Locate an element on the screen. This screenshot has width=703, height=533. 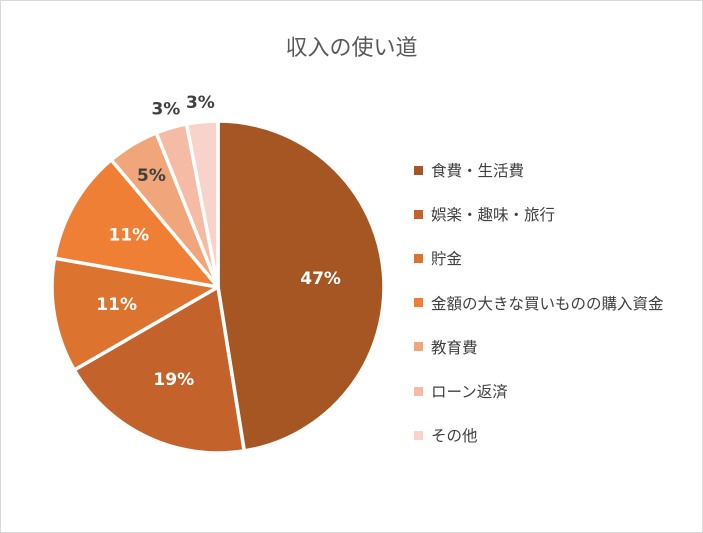
legend-label: 貯金 is located at coordinates (447, 259).